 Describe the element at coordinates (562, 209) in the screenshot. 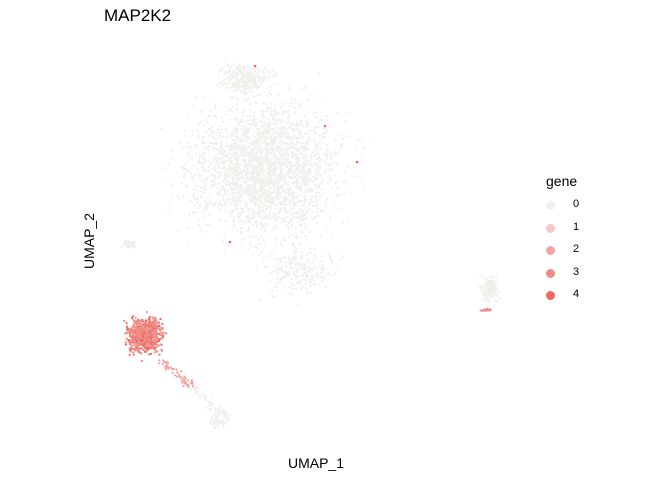

I see `legend-item-0: 0` at that location.